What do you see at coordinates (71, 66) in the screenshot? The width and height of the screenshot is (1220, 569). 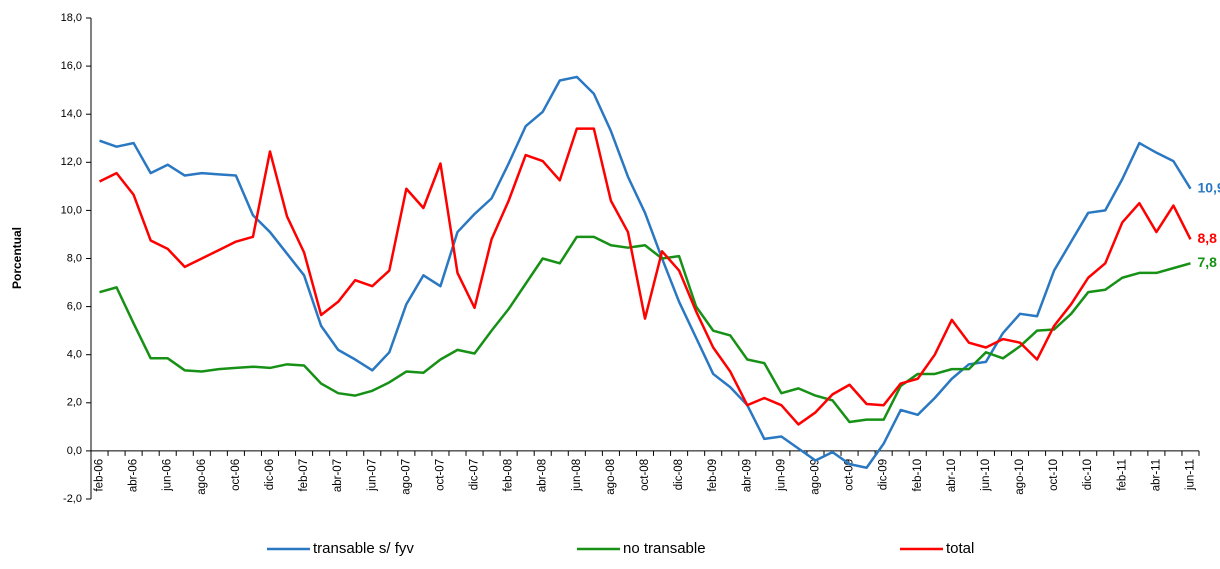 I see `y-tick-label: 16,0` at bounding box center [71, 66].